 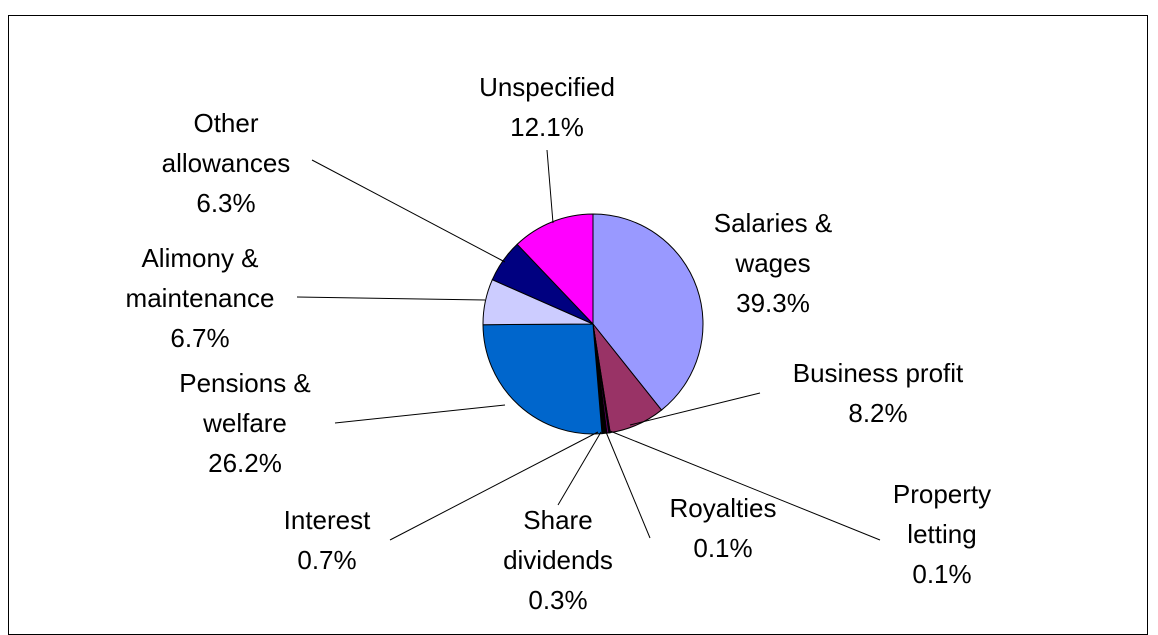 What do you see at coordinates (200, 278) in the screenshot?
I see `category-label: Alimony & maintenance` at bounding box center [200, 278].